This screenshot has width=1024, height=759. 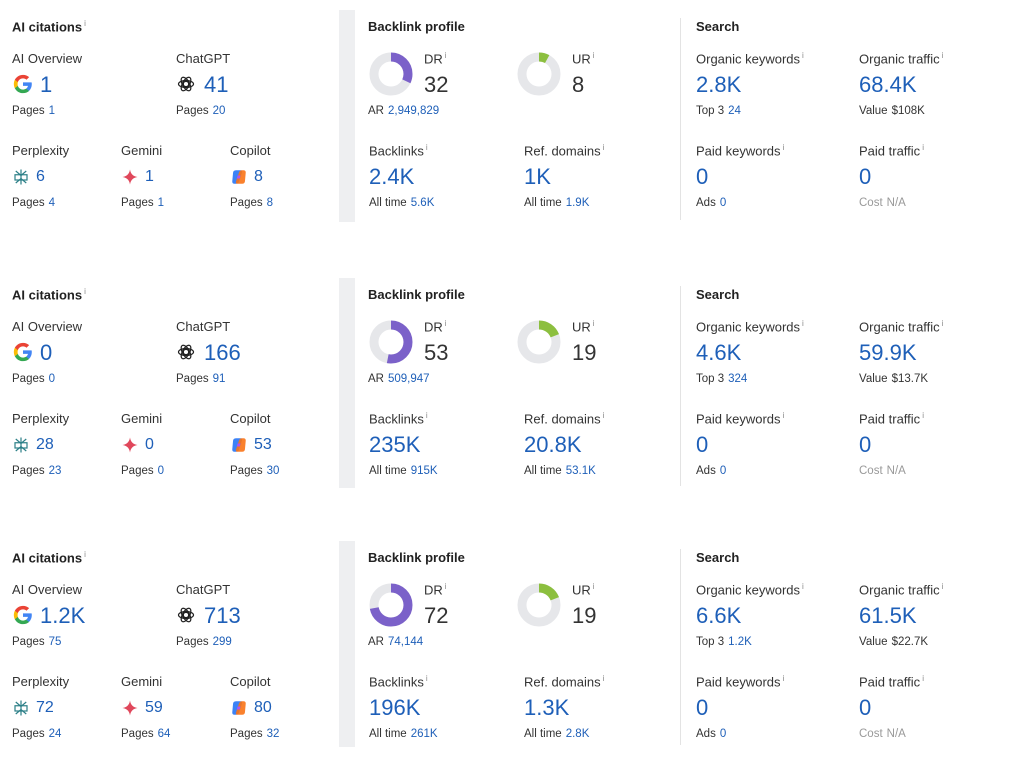 What do you see at coordinates (395, 444) in the screenshot?
I see `backlinks-value: 235K` at bounding box center [395, 444].